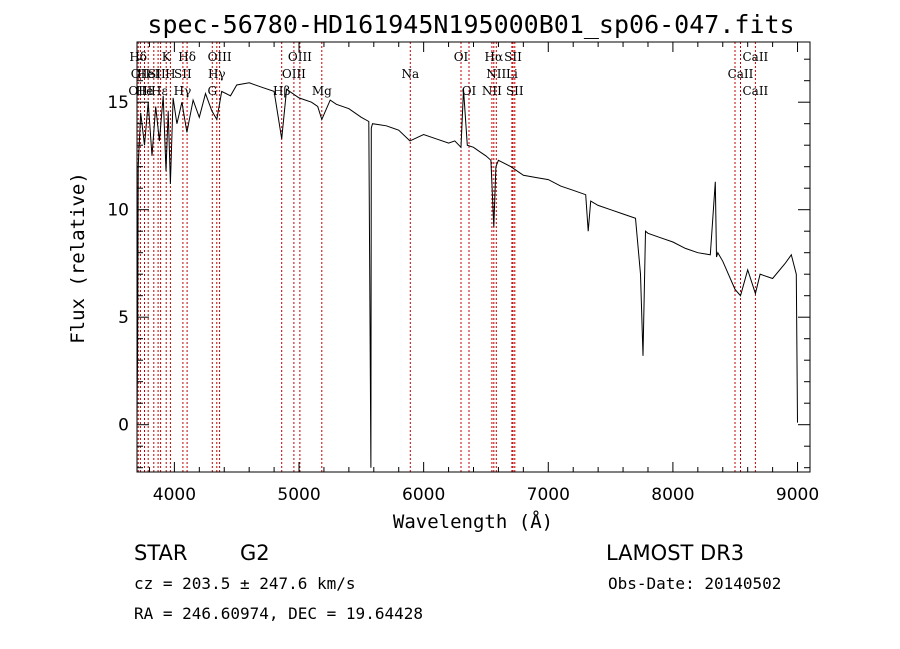  What do you see at coordinates (167, 57) in the screenshot?
I see `line-label-5: K` at bounding box center [167, 57].